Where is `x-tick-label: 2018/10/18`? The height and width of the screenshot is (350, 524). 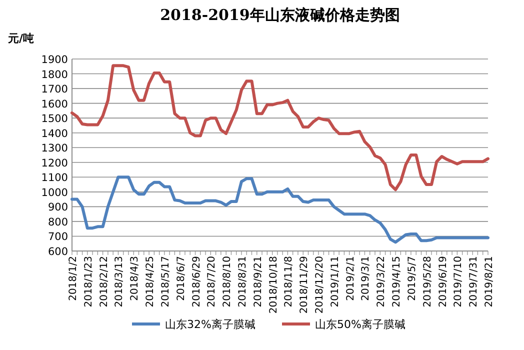
x-tick-label: 2018/10/18 is located at coordinates (274, 285).